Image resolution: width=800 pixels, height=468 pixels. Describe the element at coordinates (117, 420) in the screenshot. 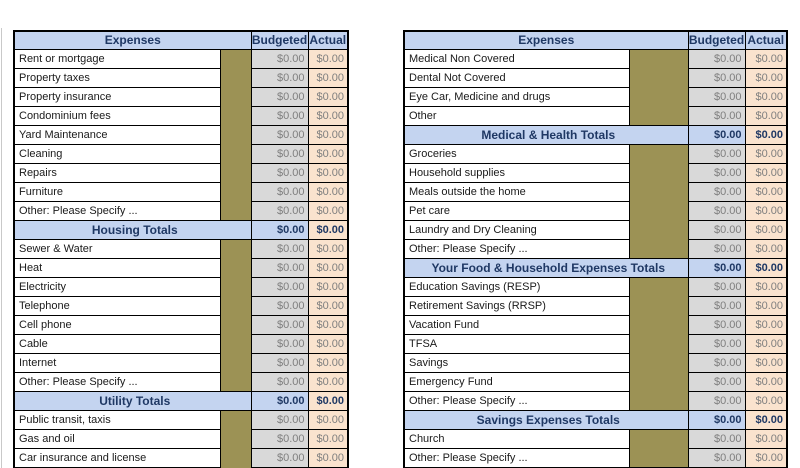

I see `expense-label-cell: Public transit, taxis` at that location.